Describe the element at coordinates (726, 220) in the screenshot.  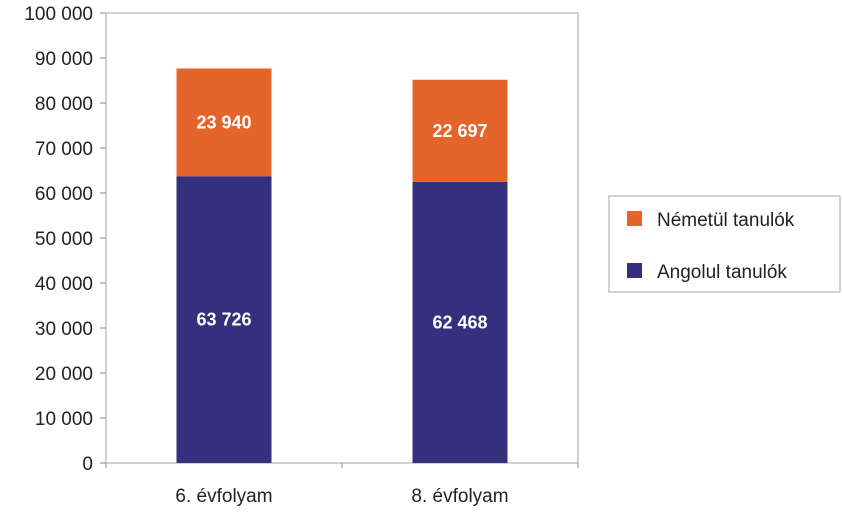
I see `legend-label: Németül tanulók` at that location.